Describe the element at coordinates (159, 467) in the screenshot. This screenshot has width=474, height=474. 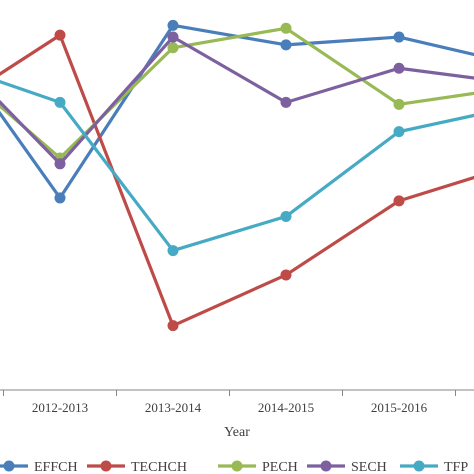
I see `legend-label: TECHCH` at that location.